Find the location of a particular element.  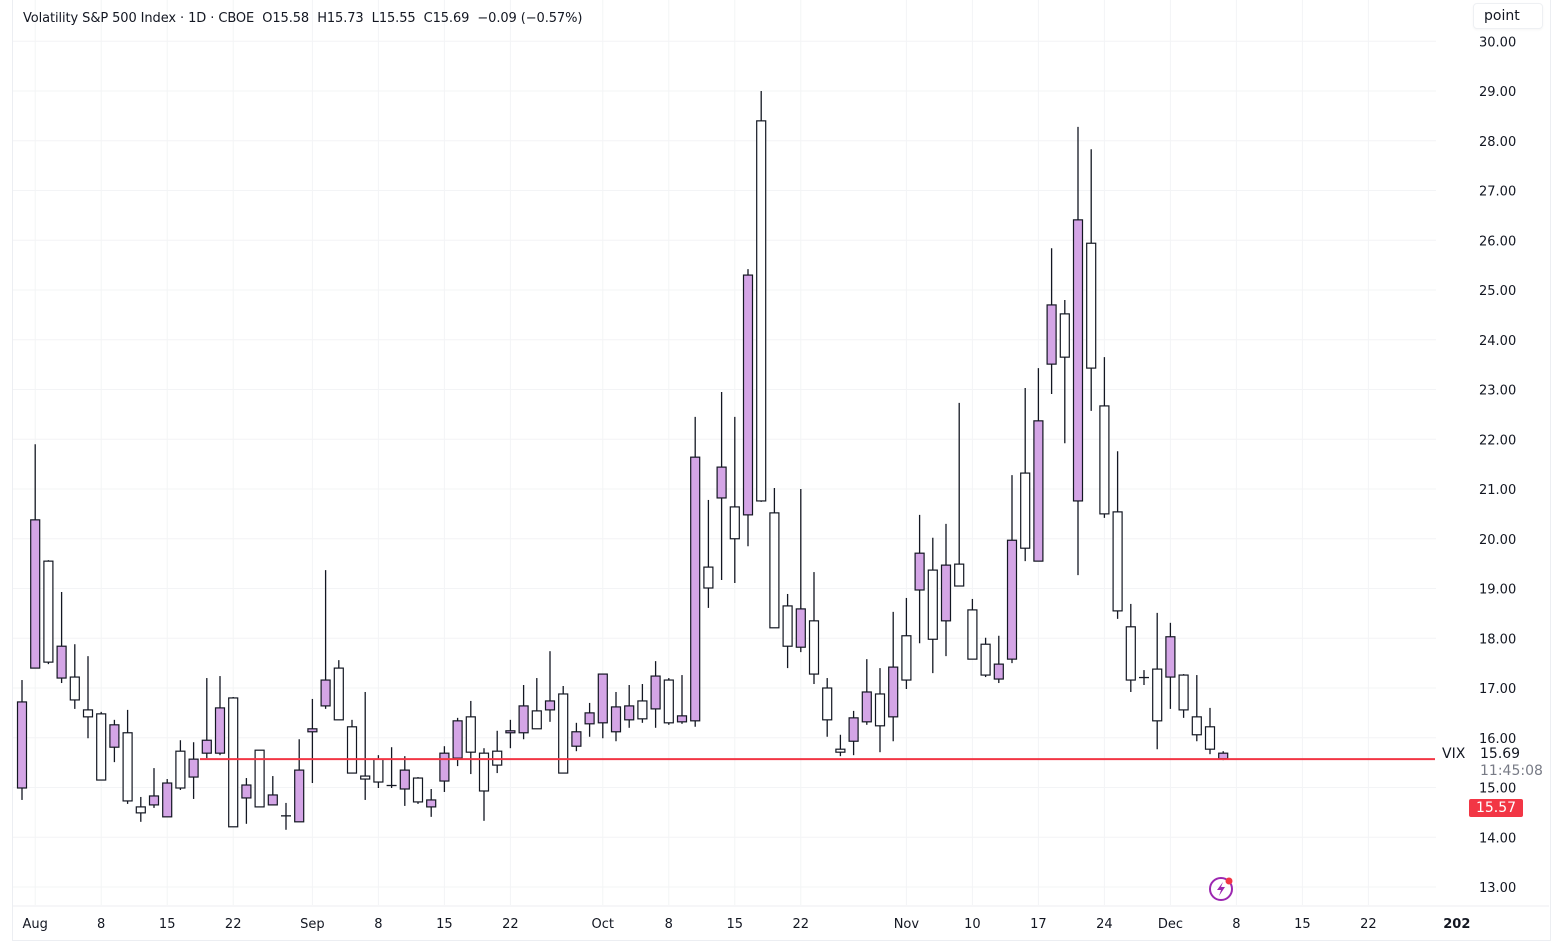

x-tick-label: Dec is located at coordinates (1170, 924).